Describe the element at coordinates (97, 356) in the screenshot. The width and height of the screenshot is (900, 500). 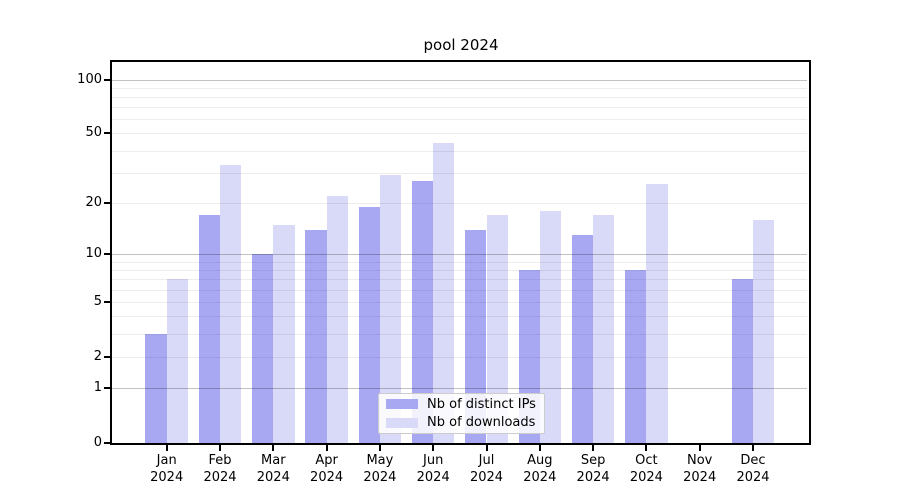
I see `y-tick-label: 2` at that location.